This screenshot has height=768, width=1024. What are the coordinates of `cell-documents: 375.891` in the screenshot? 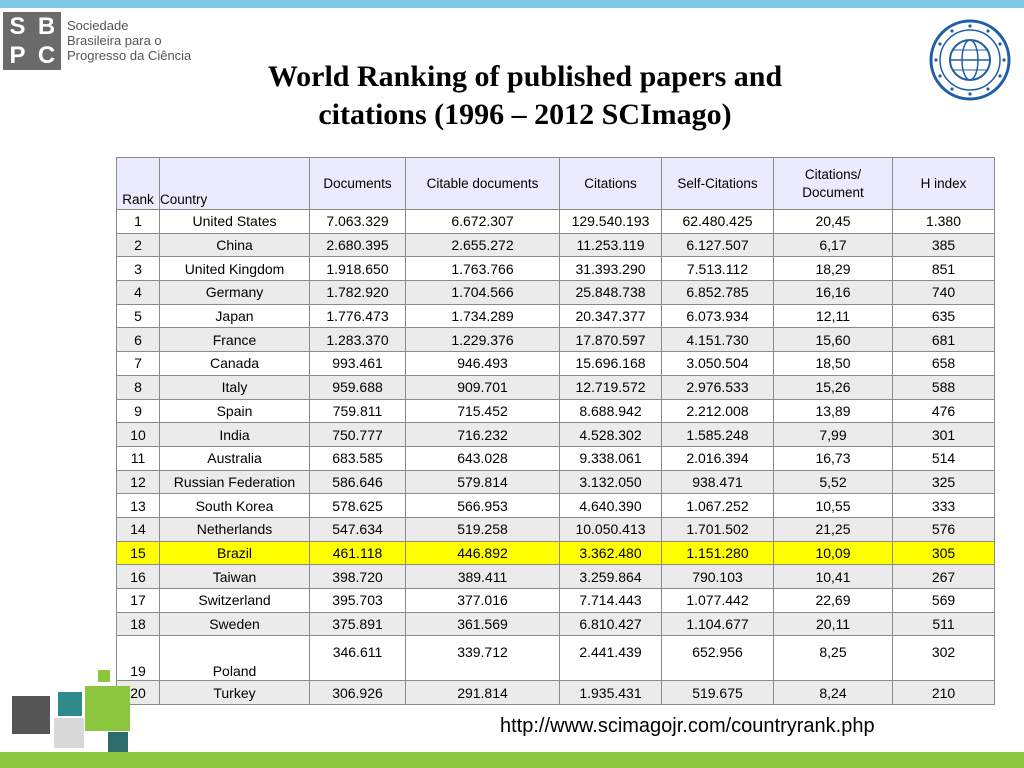 It's located at (357, 624).